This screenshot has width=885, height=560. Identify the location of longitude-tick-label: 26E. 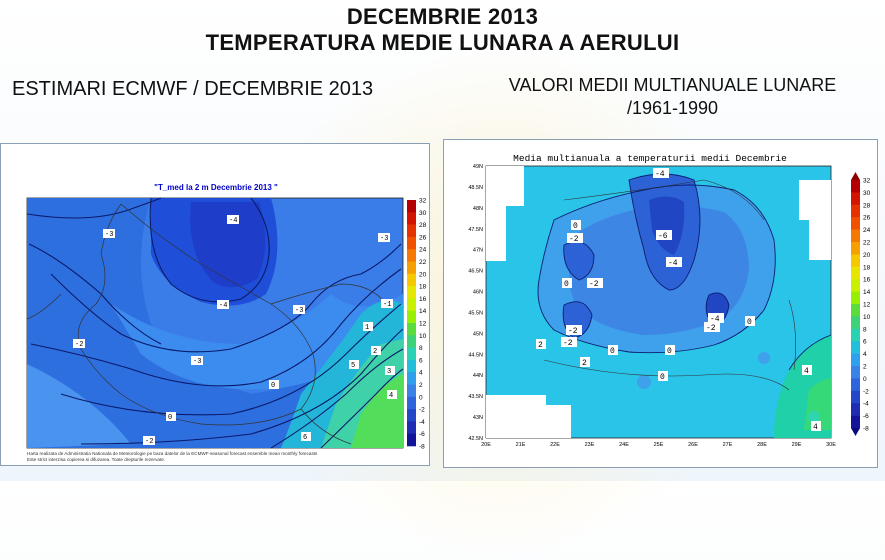
(693, 445).